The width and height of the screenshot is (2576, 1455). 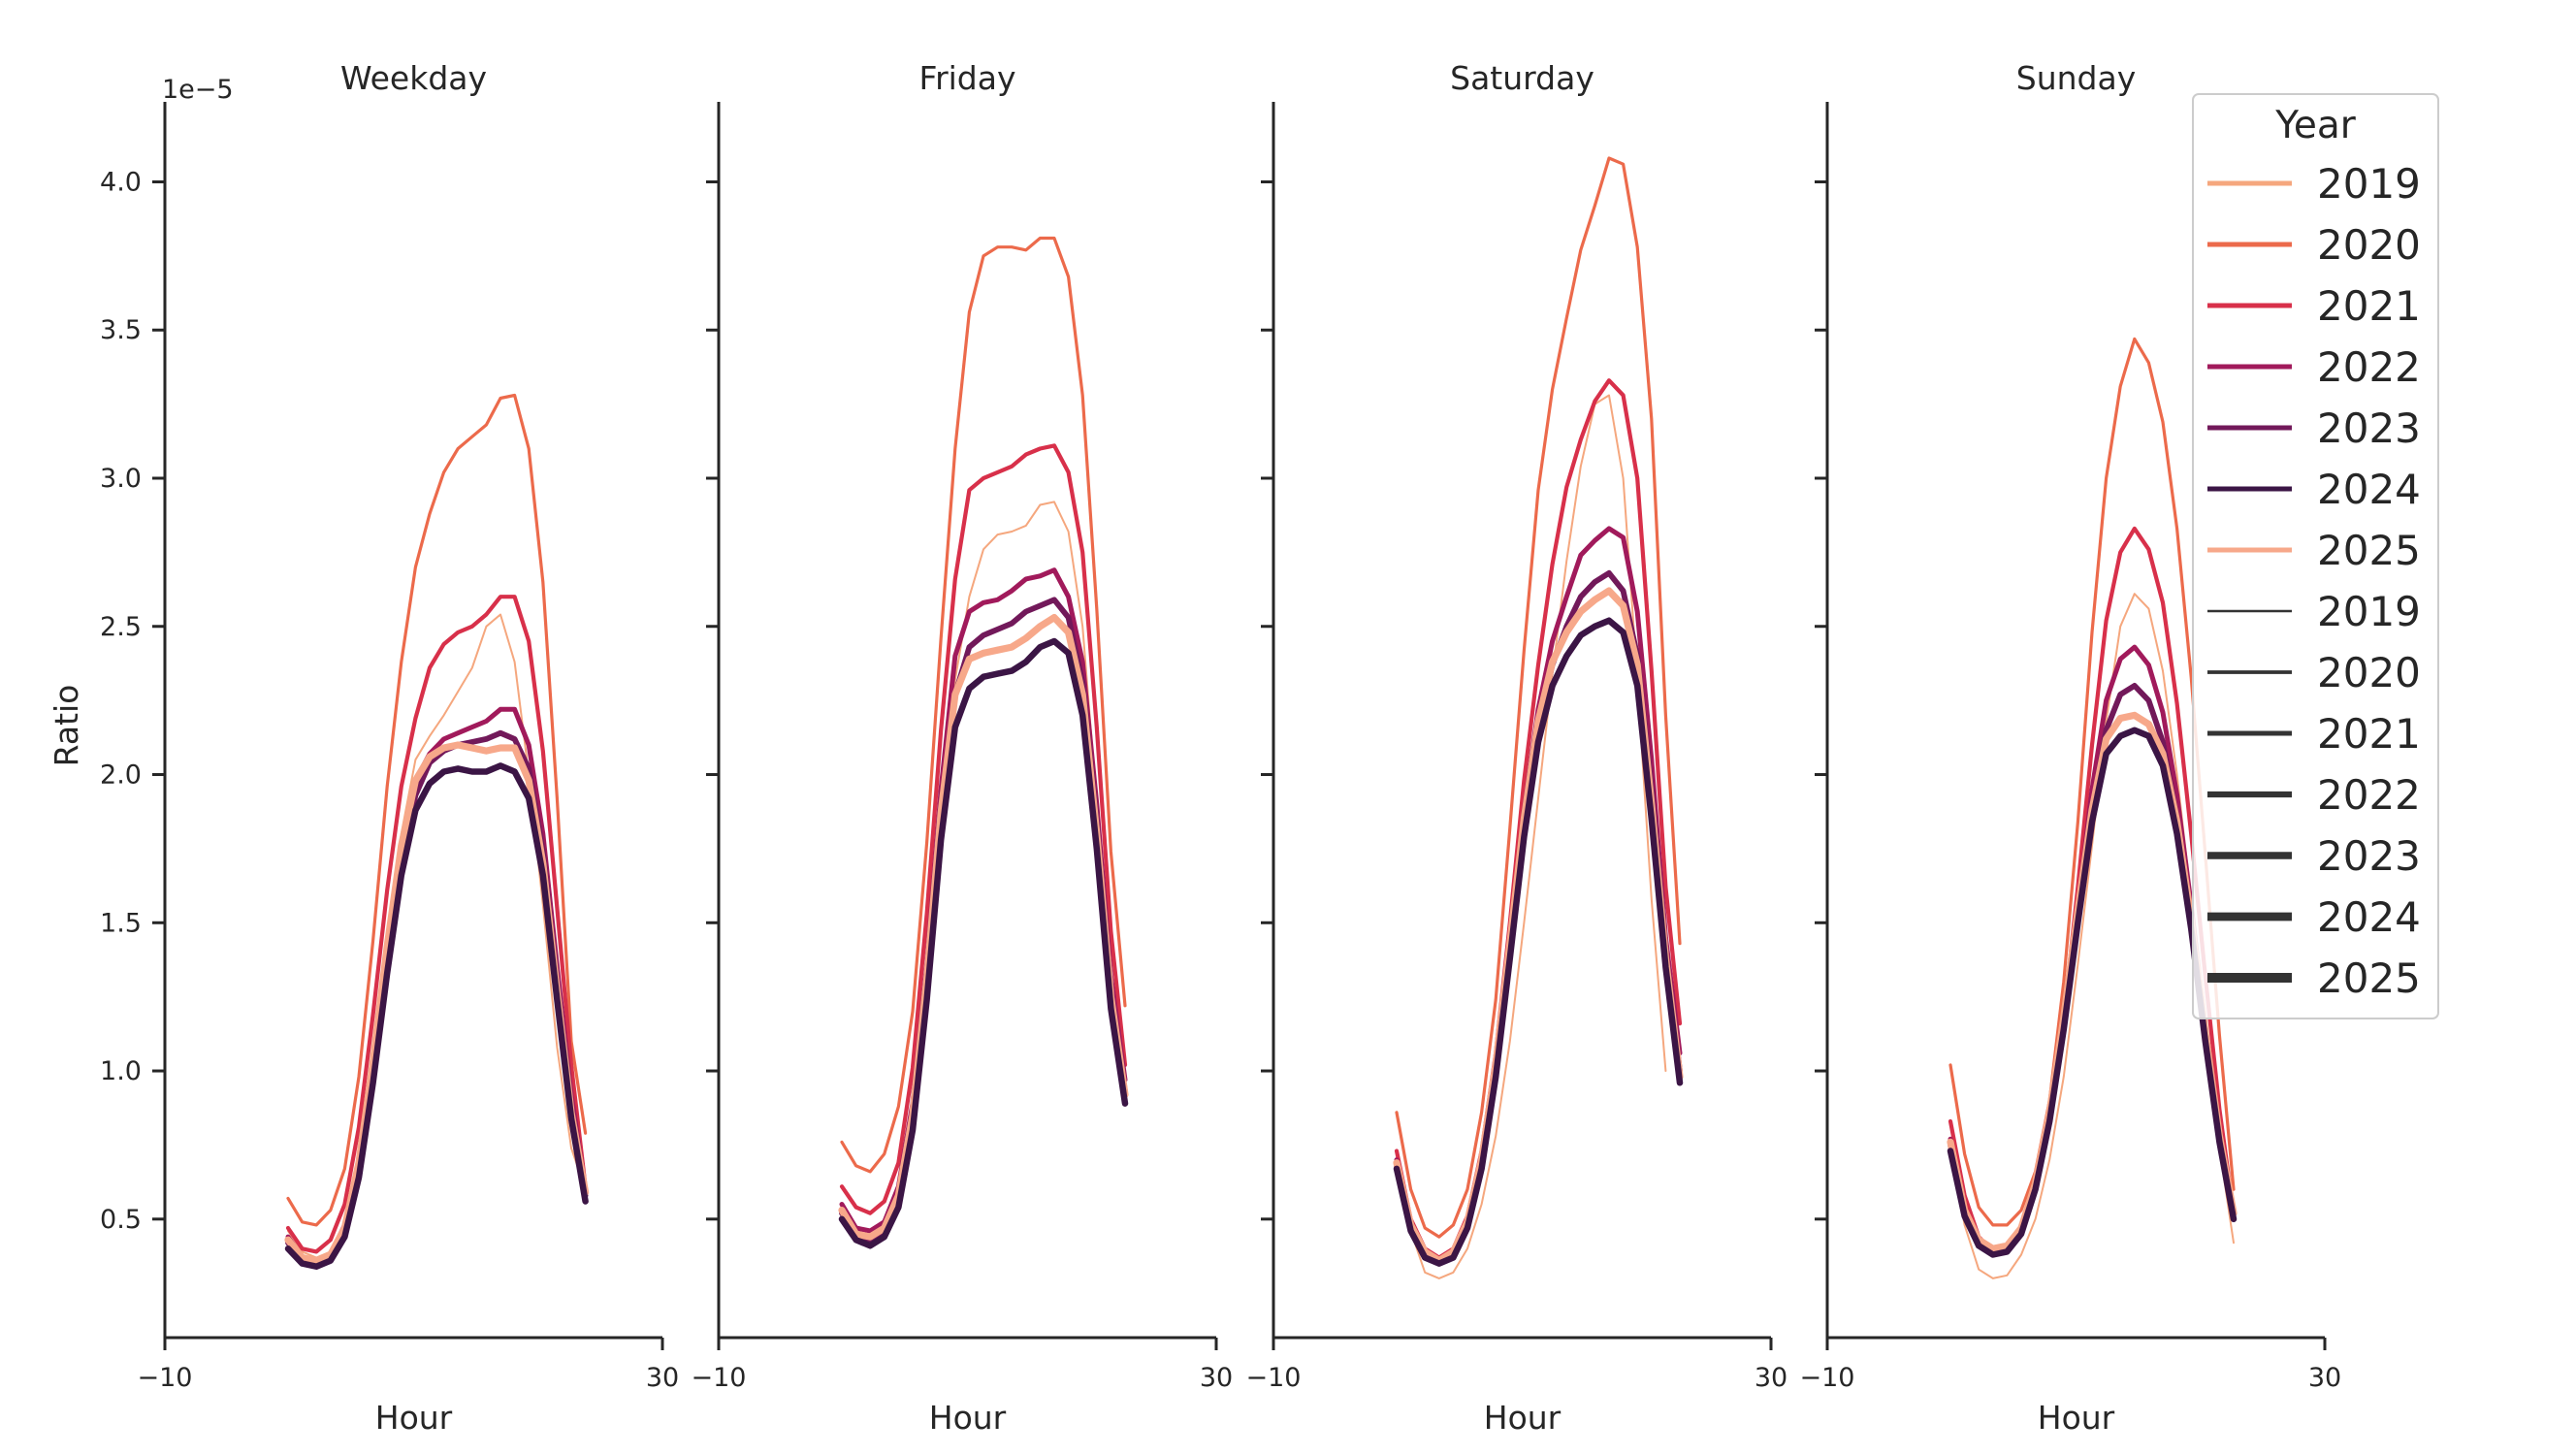 I want to click on legend-width-label: 2019, so click(x=2369, y=611).